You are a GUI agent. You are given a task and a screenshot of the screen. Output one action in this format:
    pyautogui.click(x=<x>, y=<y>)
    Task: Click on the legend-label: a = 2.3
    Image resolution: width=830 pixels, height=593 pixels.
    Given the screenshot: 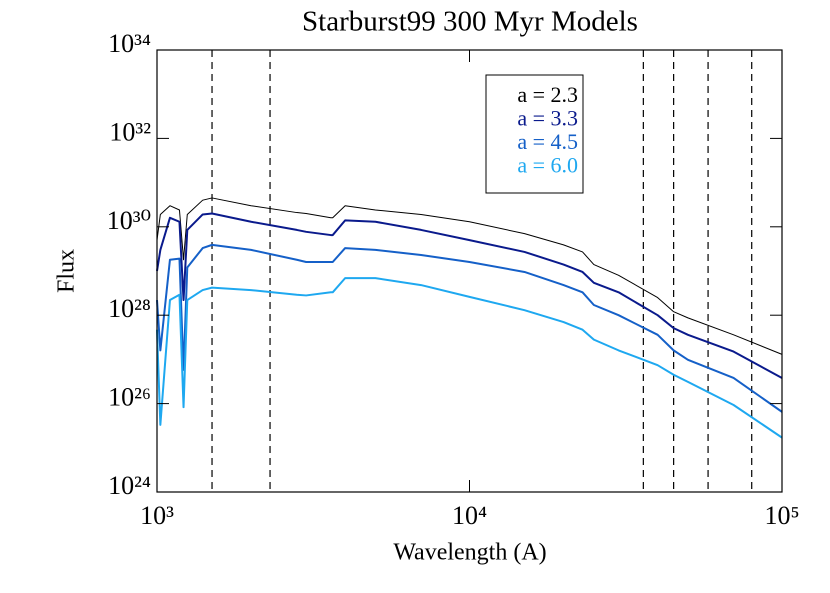 What is the action you would take?
    pyautogui.click(x=547, y=94)
    